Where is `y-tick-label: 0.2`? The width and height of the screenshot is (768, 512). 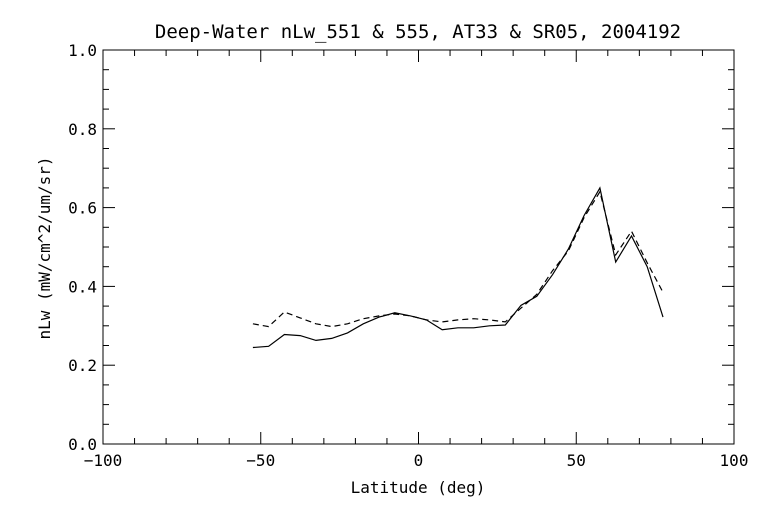 y-tick-label: 0.2 is located at coordinates (82, 365).